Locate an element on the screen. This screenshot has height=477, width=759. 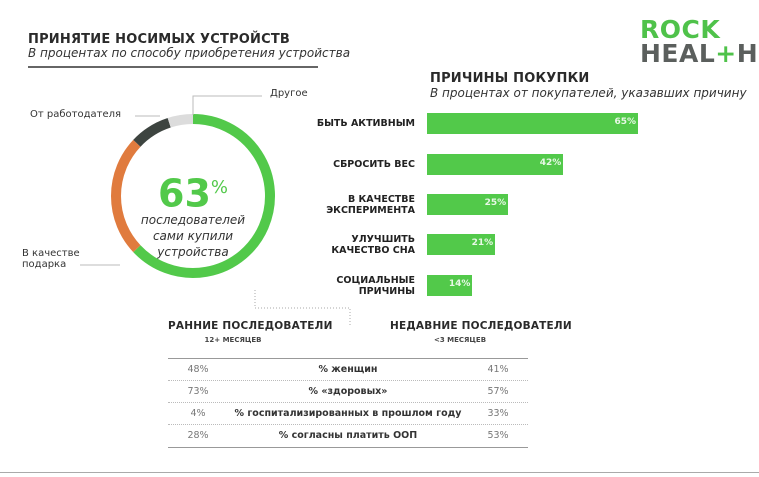
bar-category-label: БЫТЬ АКТИВНЫМ is located at coordinates (366, 123).